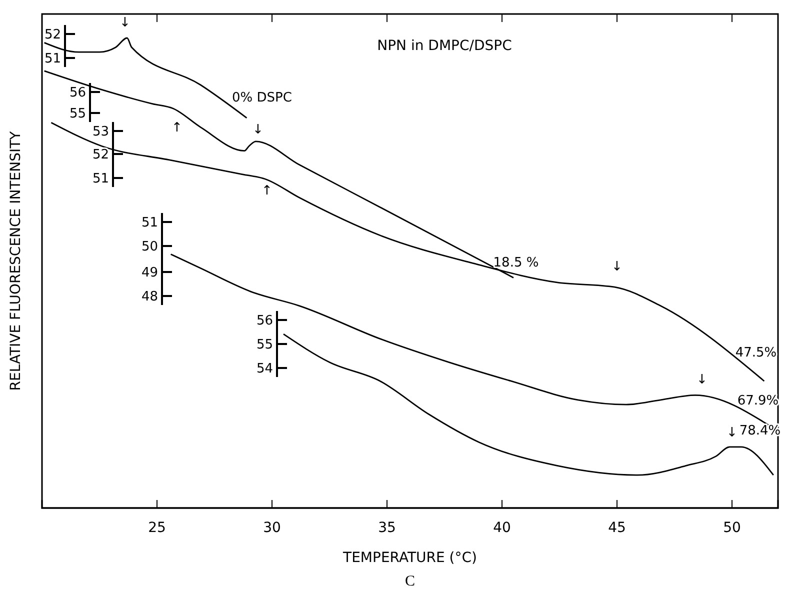  I want to click on annotation: 48, so click(149, 297).